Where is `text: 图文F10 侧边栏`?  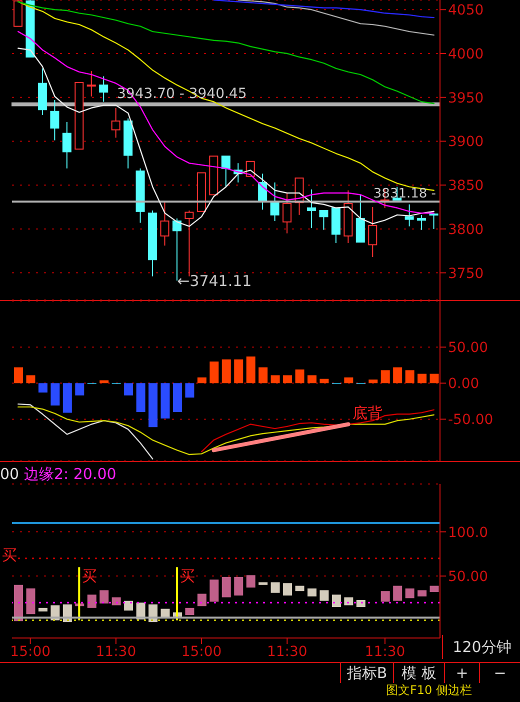
text: 图文F10 侧边栏 is located at coordinates (429, 690).